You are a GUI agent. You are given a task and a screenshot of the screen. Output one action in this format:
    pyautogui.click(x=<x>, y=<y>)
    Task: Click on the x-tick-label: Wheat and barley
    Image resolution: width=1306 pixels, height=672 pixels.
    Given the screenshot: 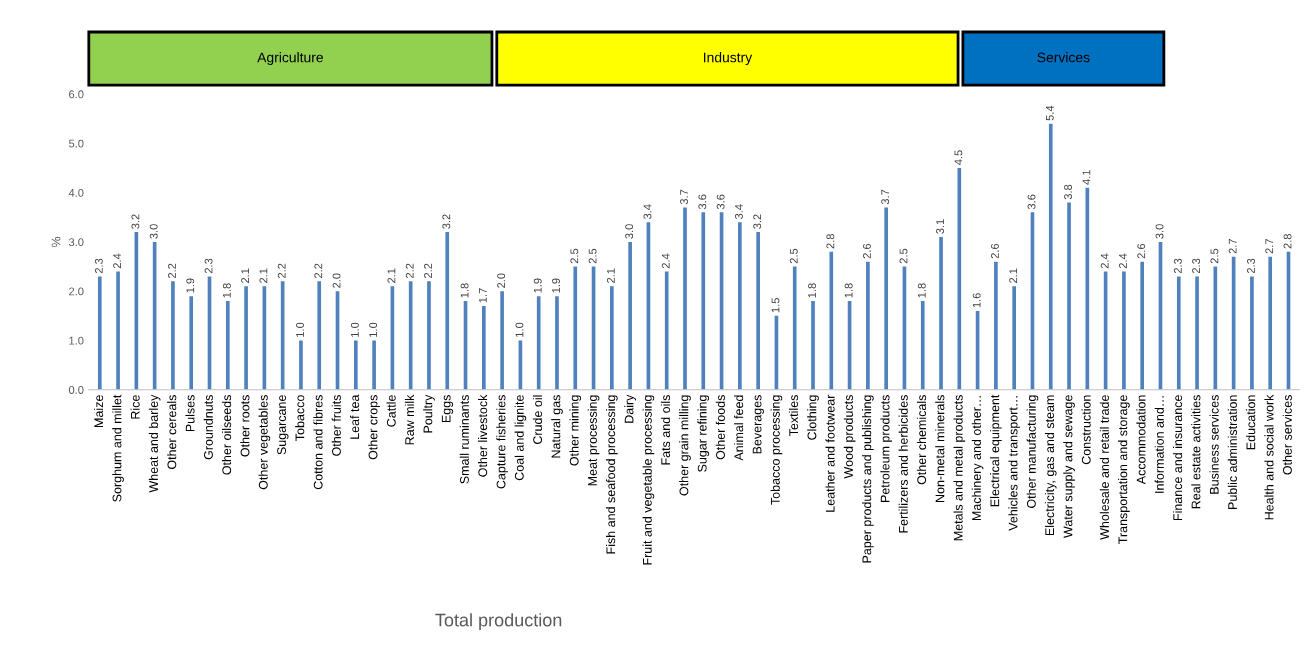 What is the action you would take?
    pyautogui.click(x=154, y=443)
    